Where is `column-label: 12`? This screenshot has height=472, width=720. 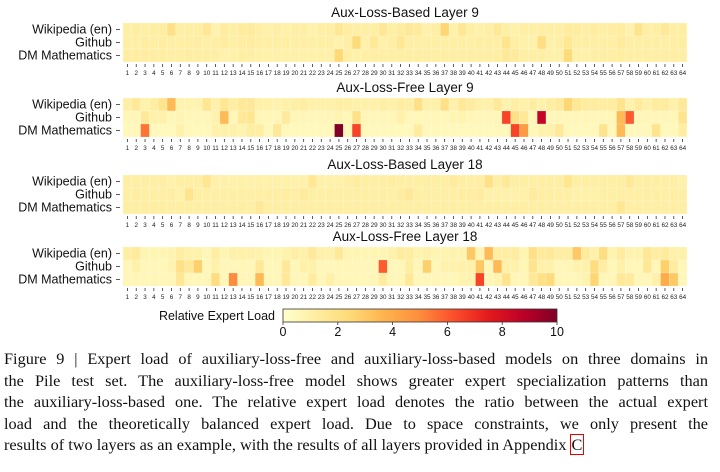
column-label: 12 is located at coordinates (225, 225).